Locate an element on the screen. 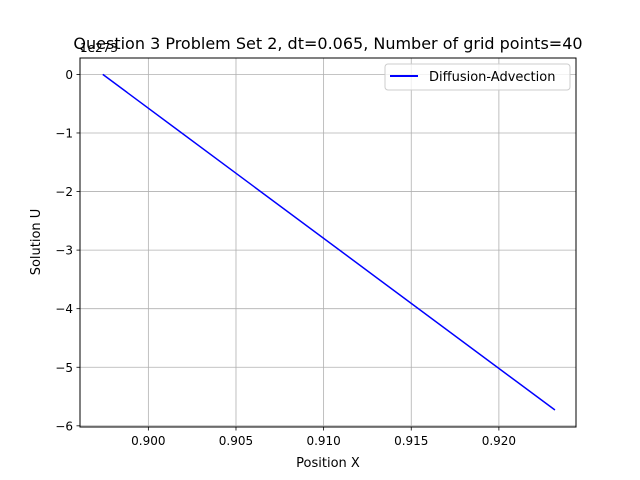 Image resolution: width=640 pixels, height=480 pixels. y-tick-label: −5 is located at coordinates (64, 368).